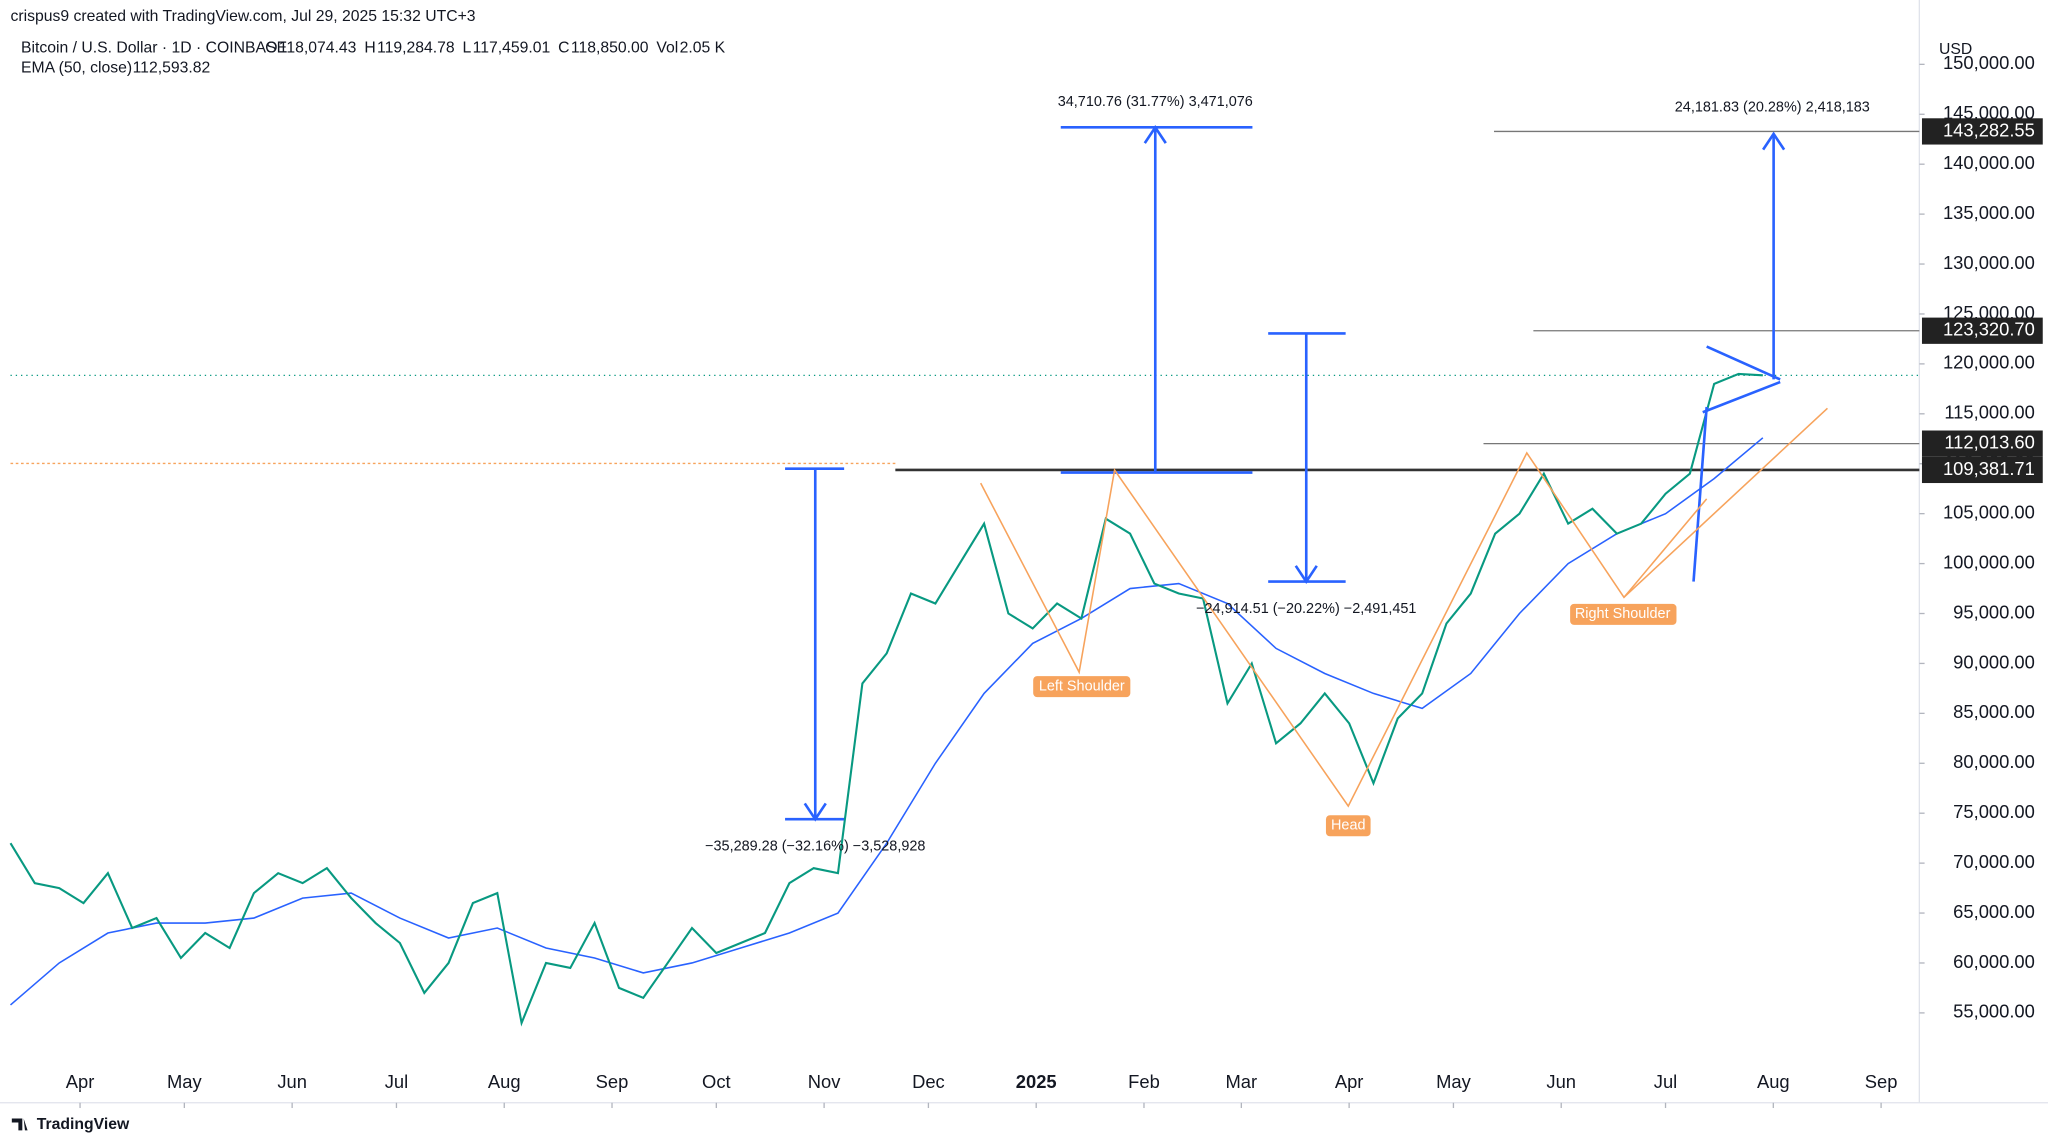 This screenshot has height=1139, width=2048. Describe the element at coordinates (1155, 102) in the screenshot. I see `annotation: 34,710.76 (31.77%) 3,471,076` at that location.